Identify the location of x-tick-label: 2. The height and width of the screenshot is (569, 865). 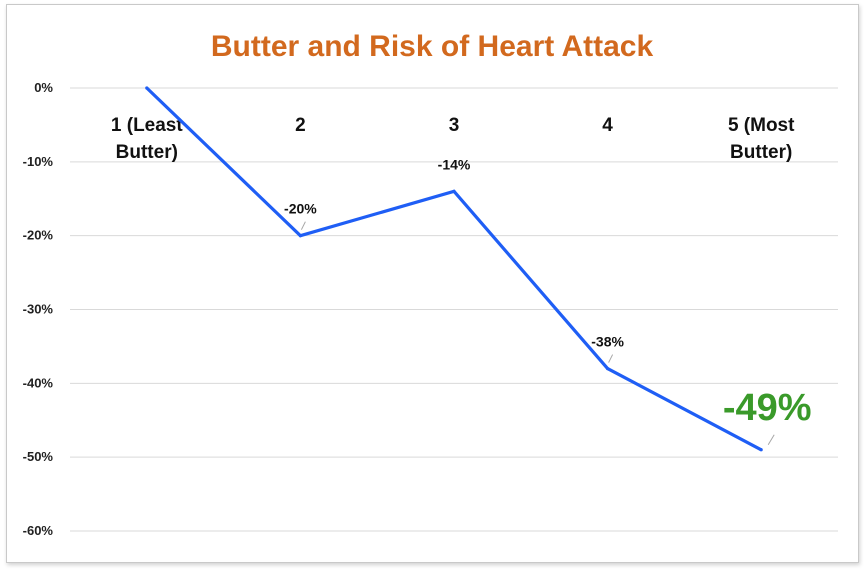
(300, 125).